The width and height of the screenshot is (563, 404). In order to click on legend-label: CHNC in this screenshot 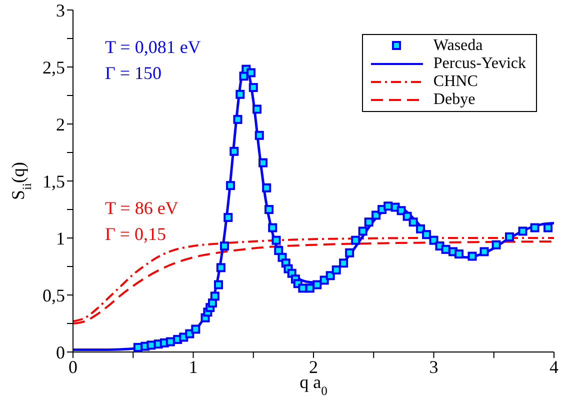, I will do `click(455, 82)`.